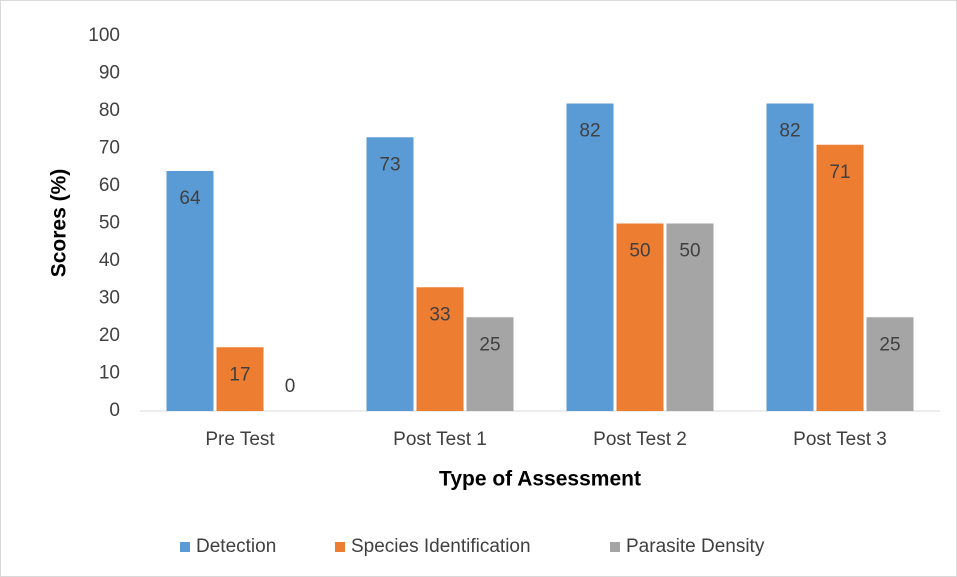 The image size is (957, 577). I want to click on y-axis-title: Scores (%), so click(59, 223).